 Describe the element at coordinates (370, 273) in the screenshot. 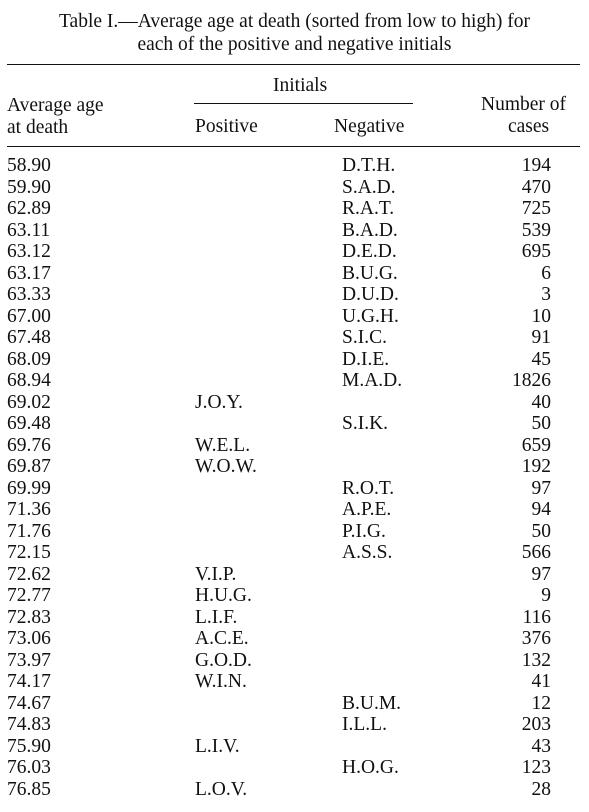

I see `negative-initials-cell: B.U.G.` at that location.